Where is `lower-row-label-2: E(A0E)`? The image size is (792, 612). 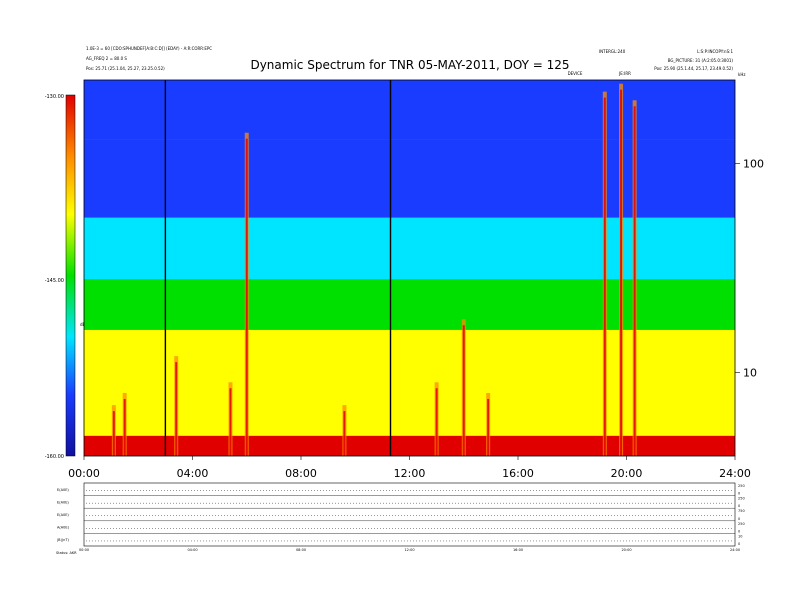
lower-row-label-2: E(A0E) is located at coordinates (63, 515).